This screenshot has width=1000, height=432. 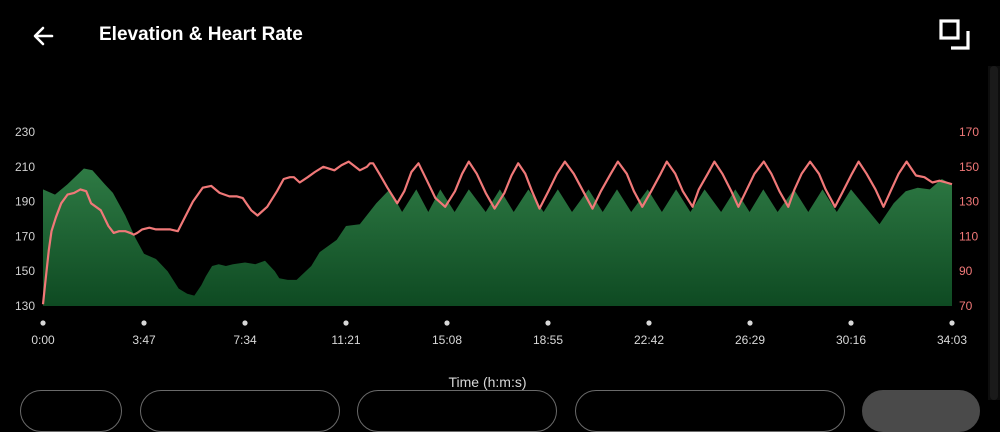 I want to click on x-axis-tick-label: 11:21, so click(x=345, y=340).